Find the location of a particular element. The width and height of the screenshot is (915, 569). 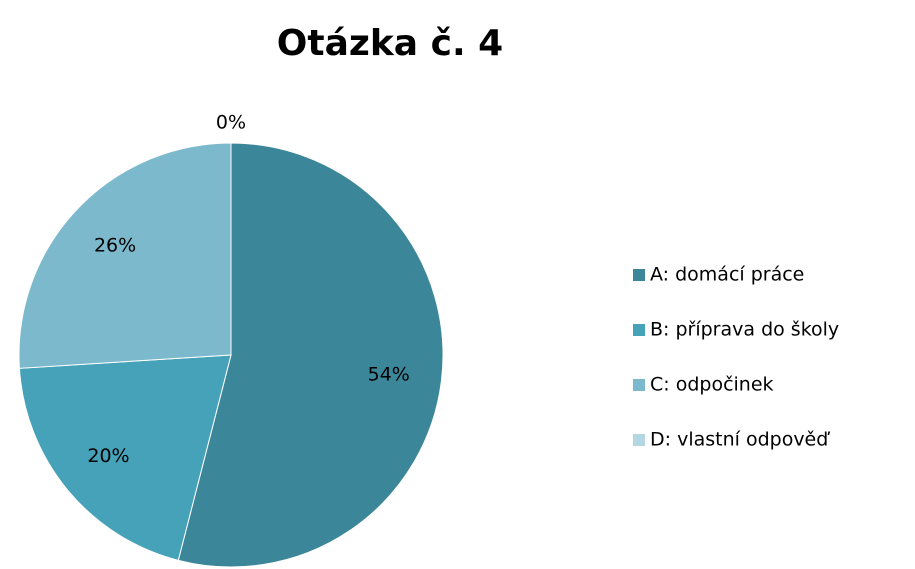

legend-label: C: odpočinek is located at coordinates (712, 385).